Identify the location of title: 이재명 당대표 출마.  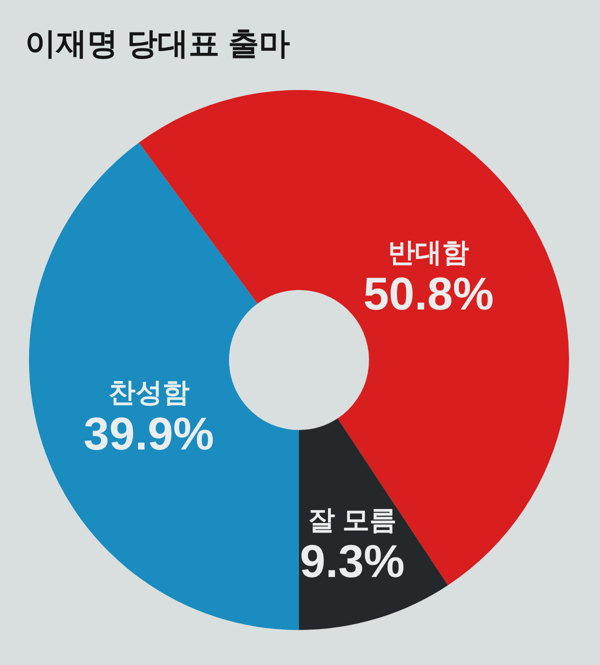
(157, 43).